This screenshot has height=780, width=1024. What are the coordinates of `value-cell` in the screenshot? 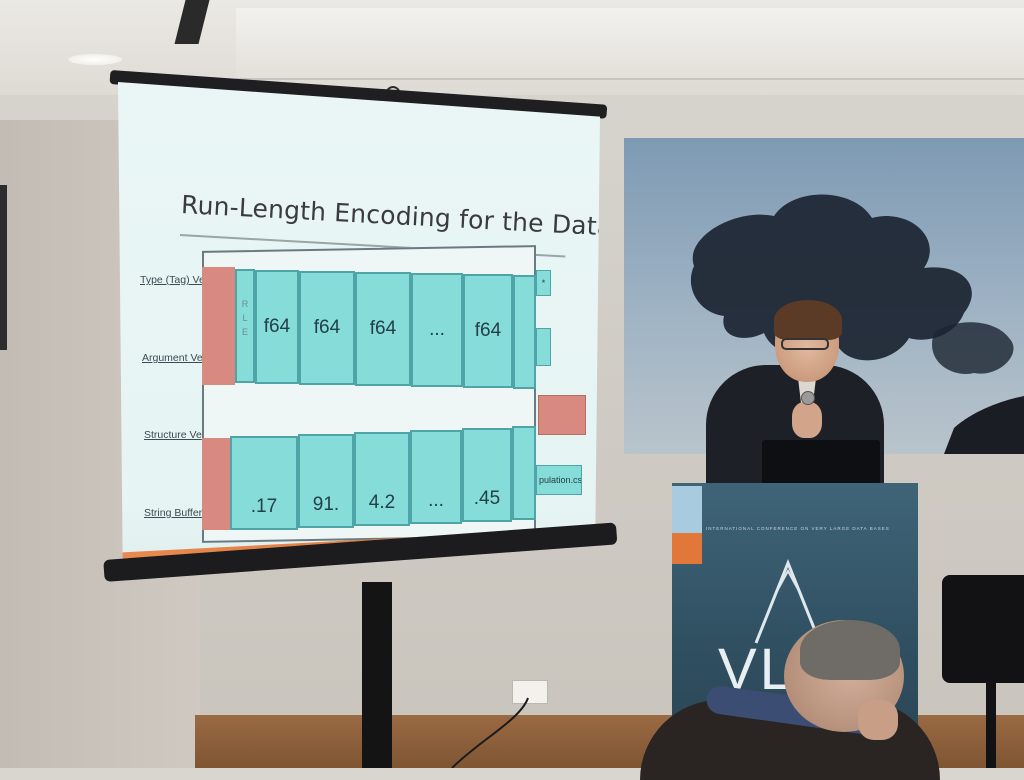 It's located at (524, 473).